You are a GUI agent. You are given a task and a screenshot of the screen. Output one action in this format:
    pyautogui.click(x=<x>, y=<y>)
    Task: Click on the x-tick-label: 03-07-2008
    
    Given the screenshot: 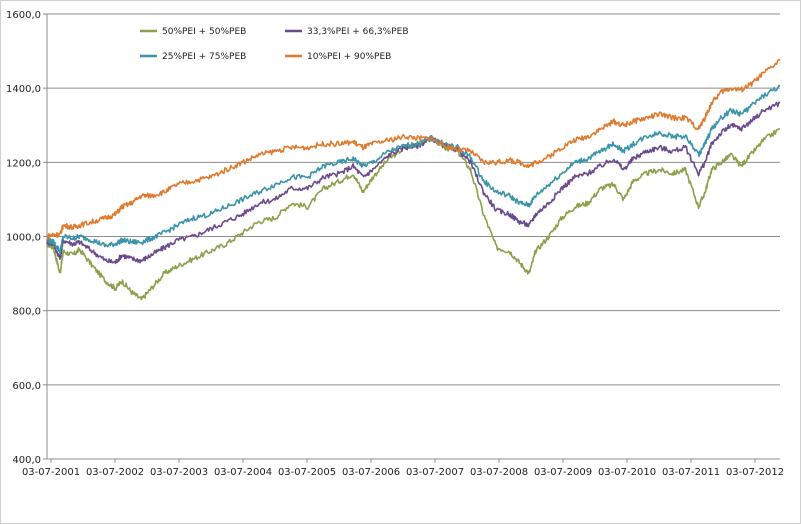 What is the action you would take?
    pyautogui.click(x=499, y=472)
    